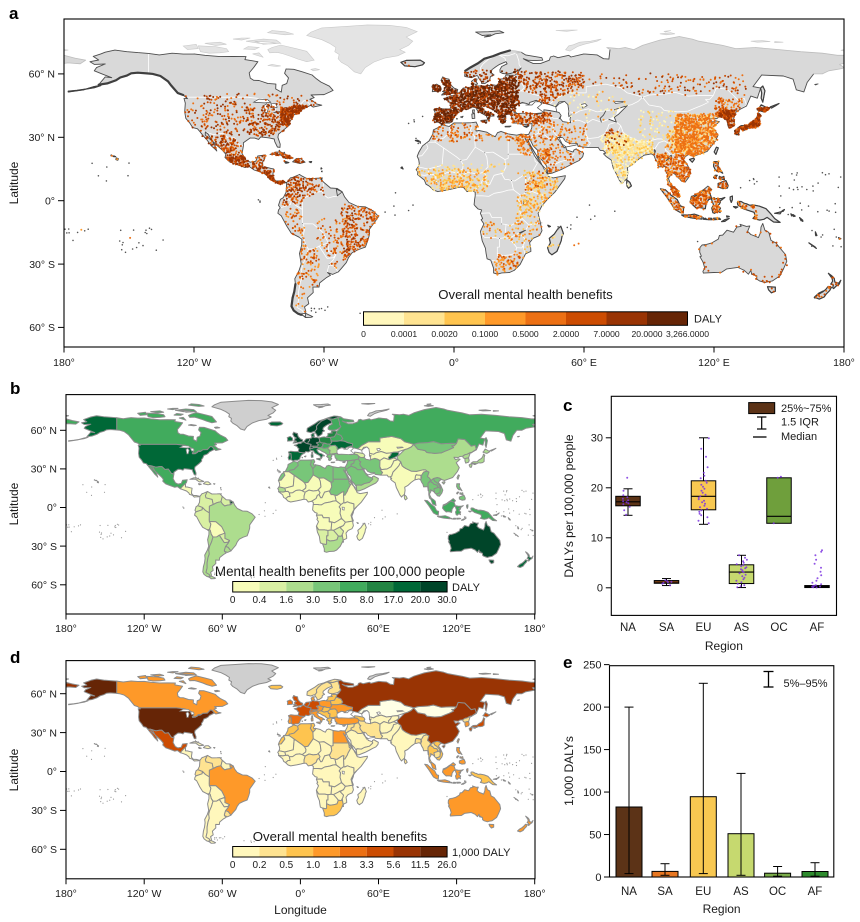 The width and height of the screenshot is (860, 922). Describe the element at coordinates (567, 405) in the screenshot. I see `svg-text: c` at that location.